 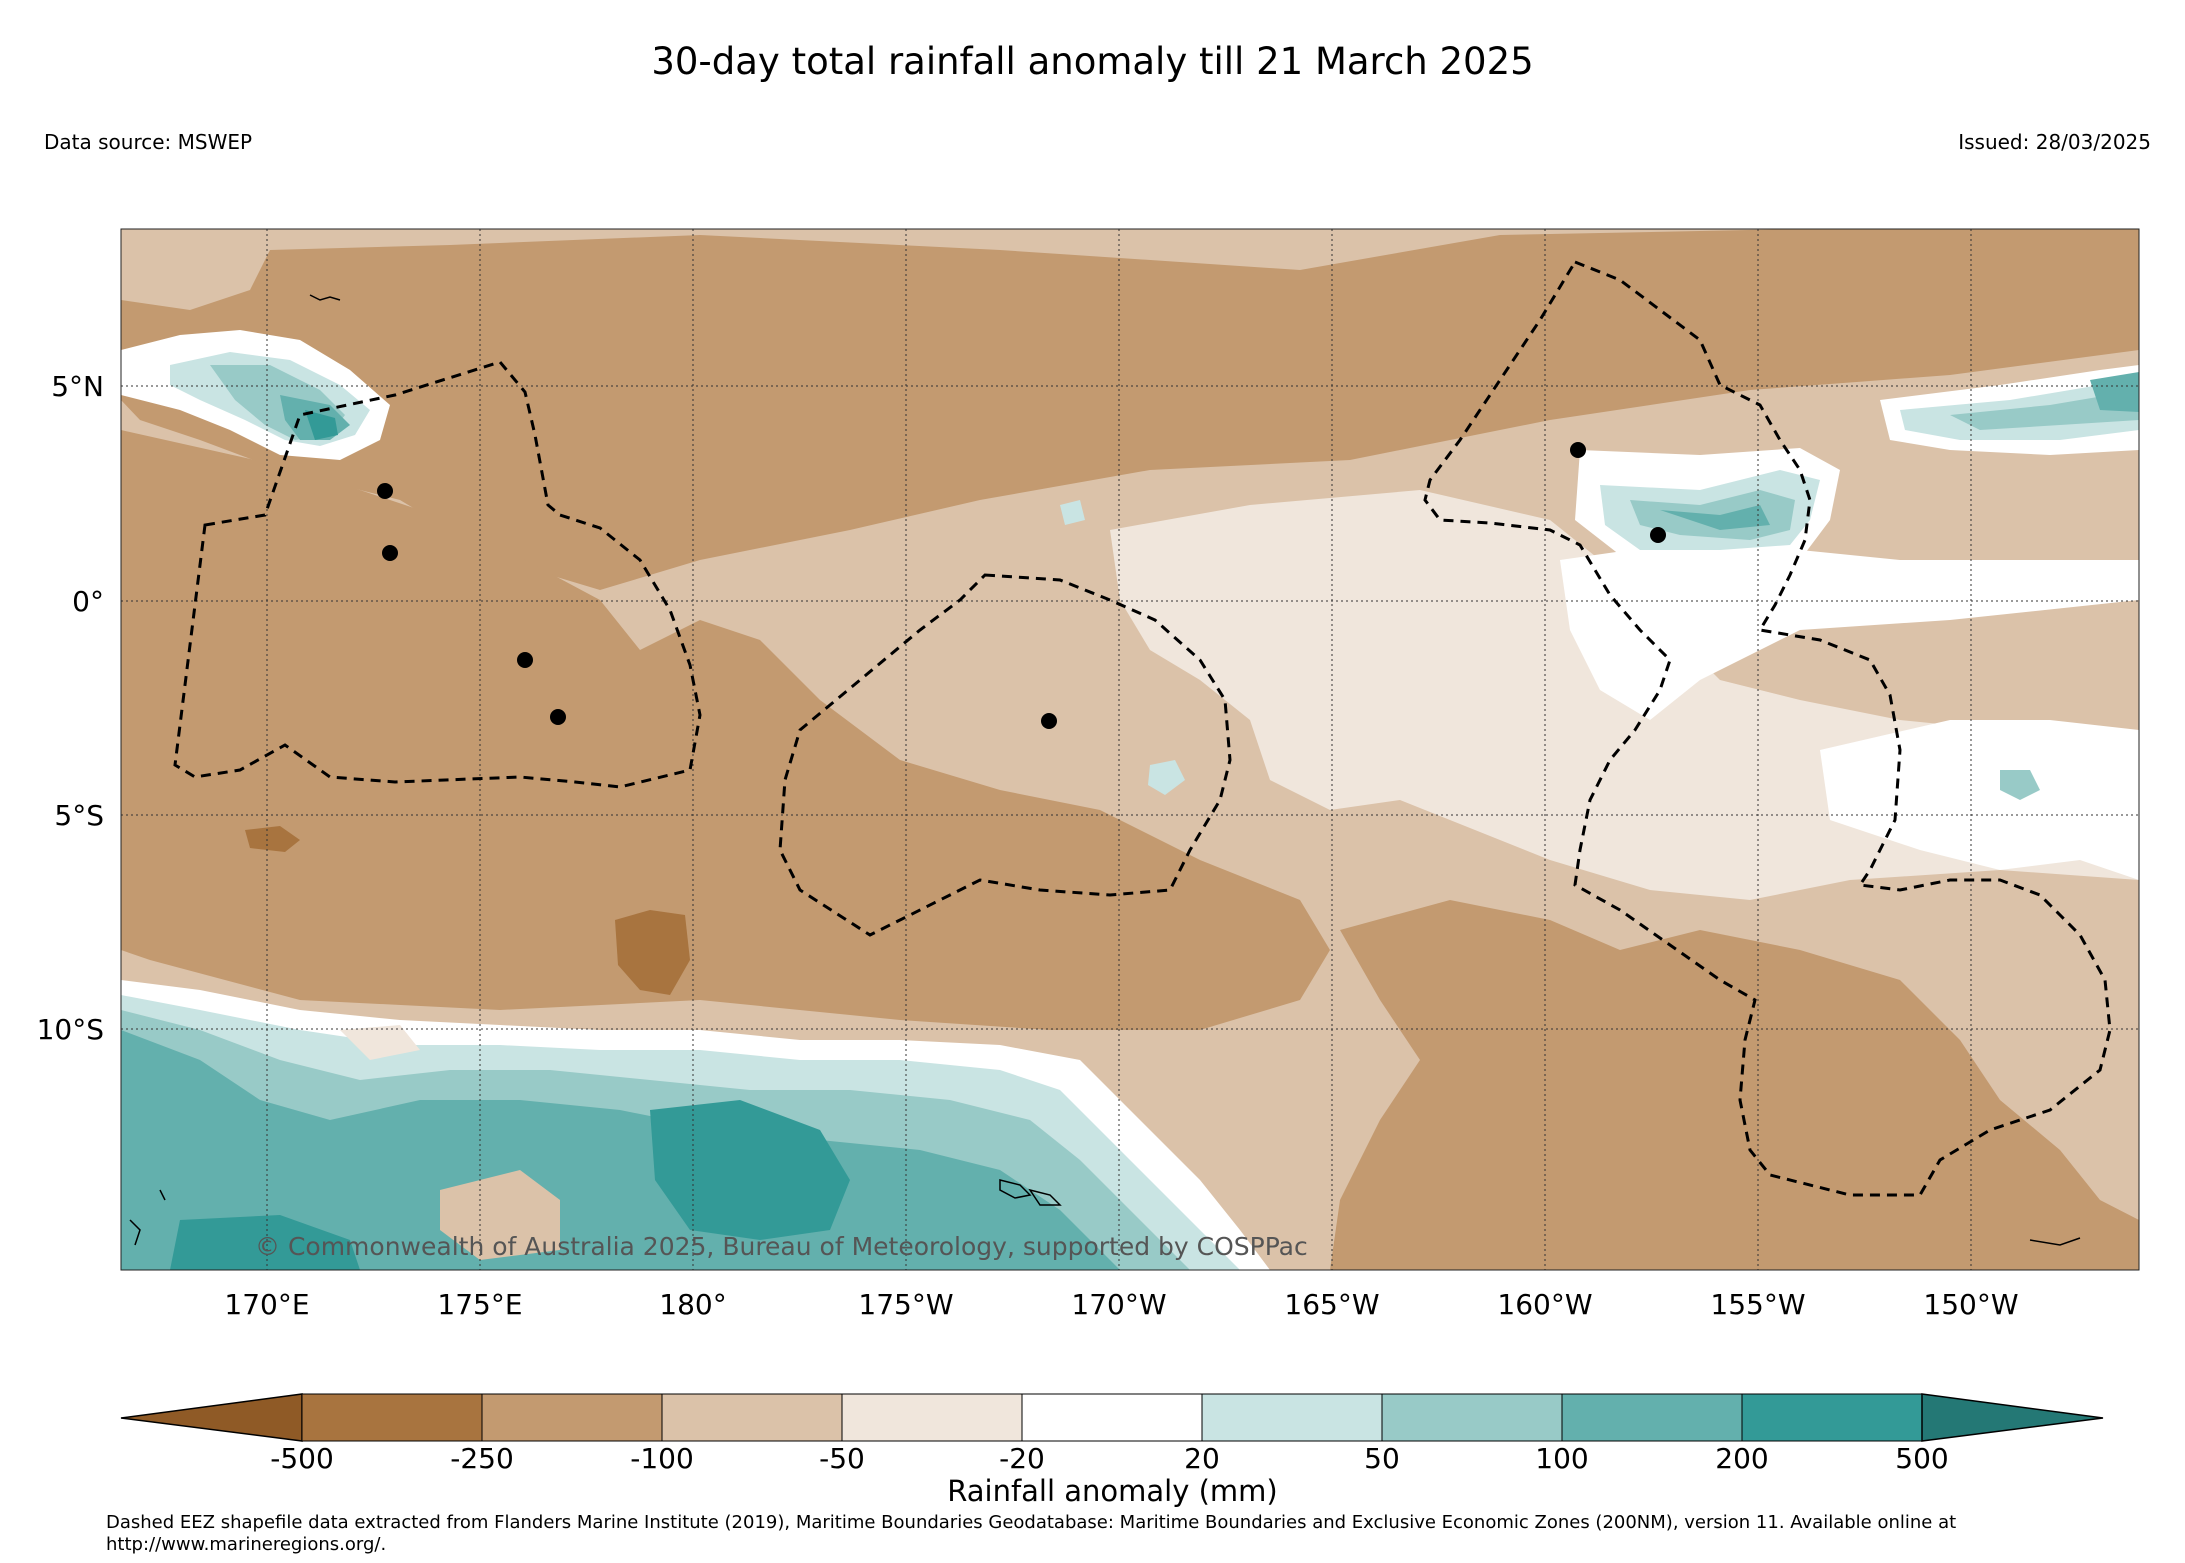 What do you see at coordinates (1112, 1491) in the screenshot?
I see `colorbar-title: Rainfall anomaly (mm)` at bounding box center [1112, 1491].